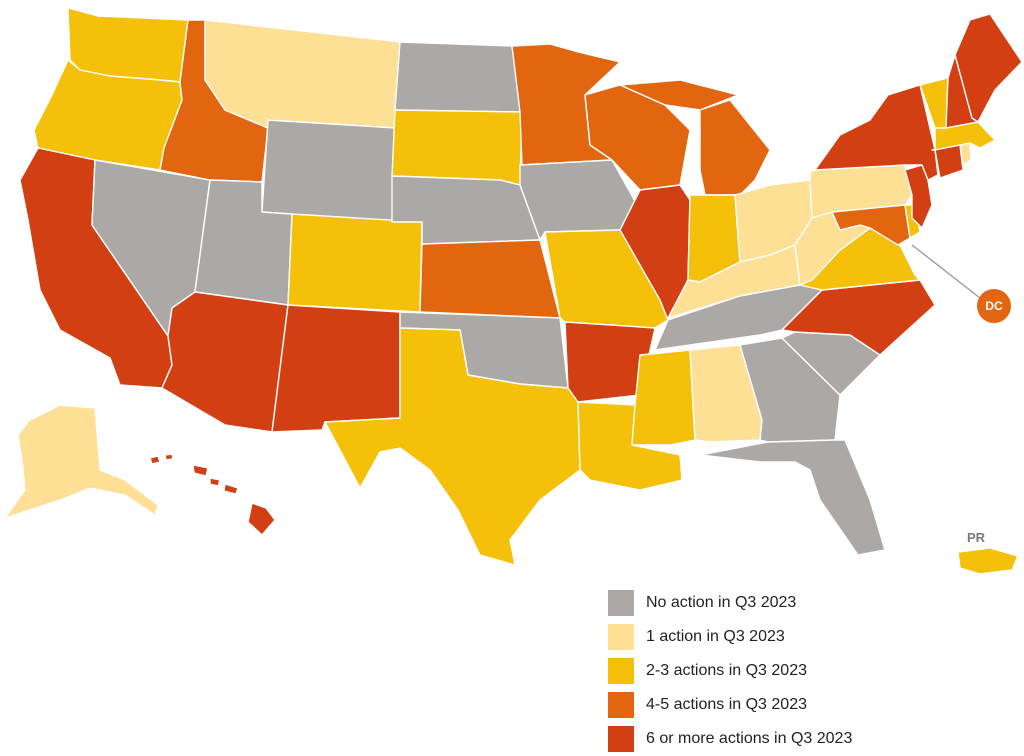 The height and width of the screenshot is (756, 1024). What do you see at coordinates (715, 636) in the screenshot?
I see `legend-label: 1 action in Q3 2023` at bounding box center [715, 636].